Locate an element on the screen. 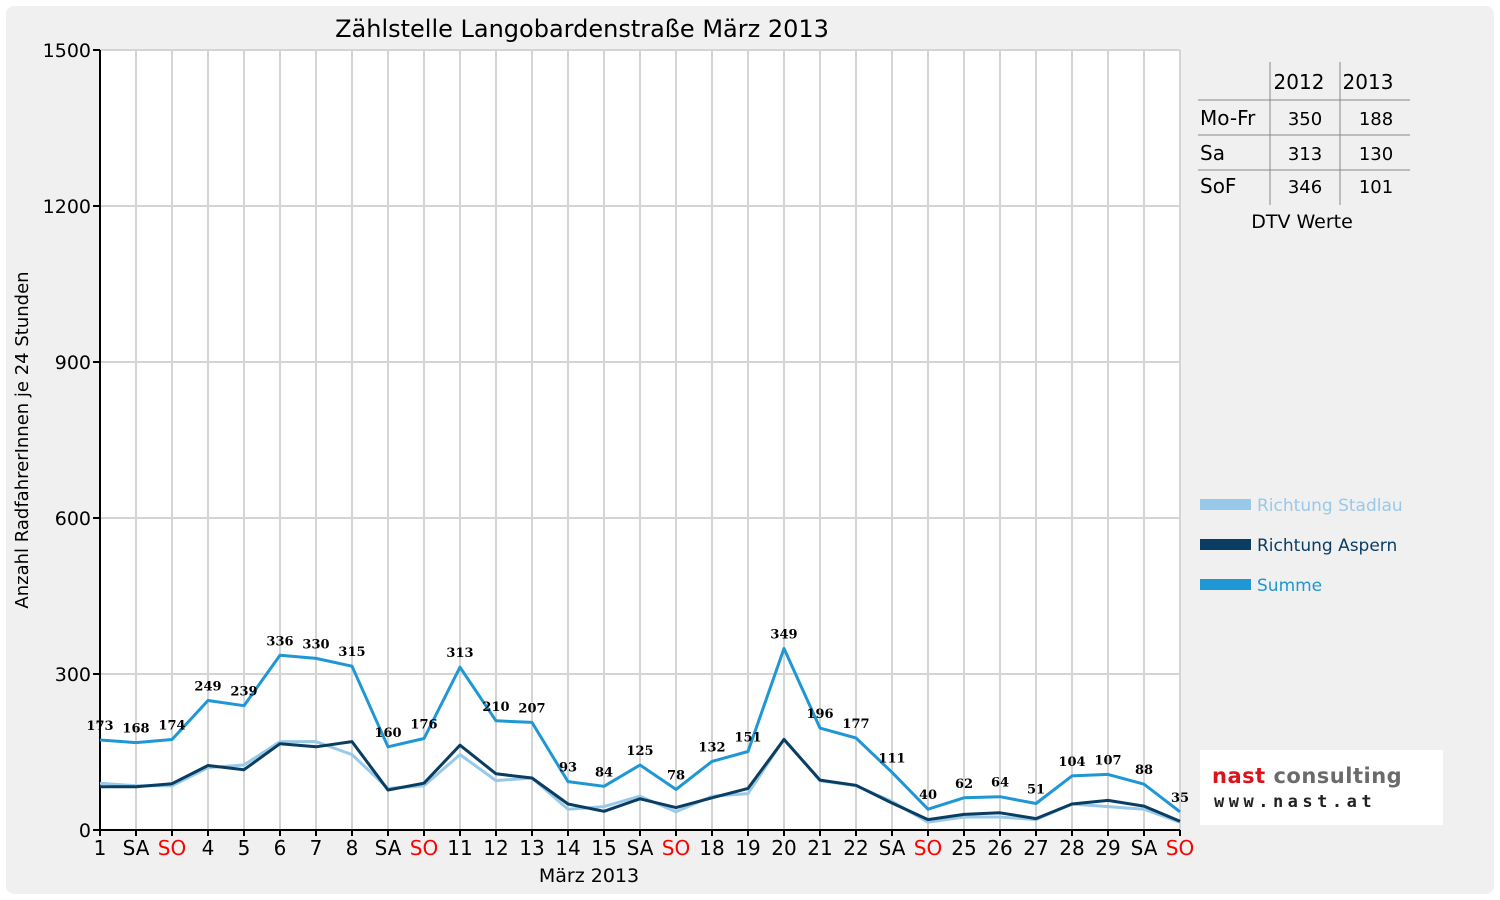 The image size is (1500, 900). data-label: 196 is located at coordinates (819, 714).